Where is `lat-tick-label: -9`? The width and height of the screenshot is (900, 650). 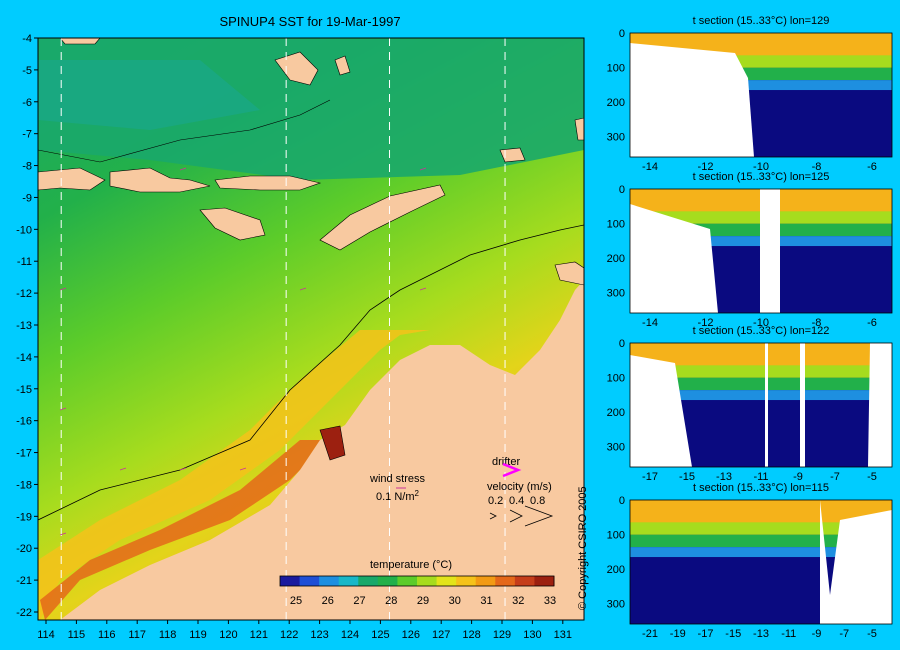
lat-tick-label: -9 is located at coordinates (27, 198).